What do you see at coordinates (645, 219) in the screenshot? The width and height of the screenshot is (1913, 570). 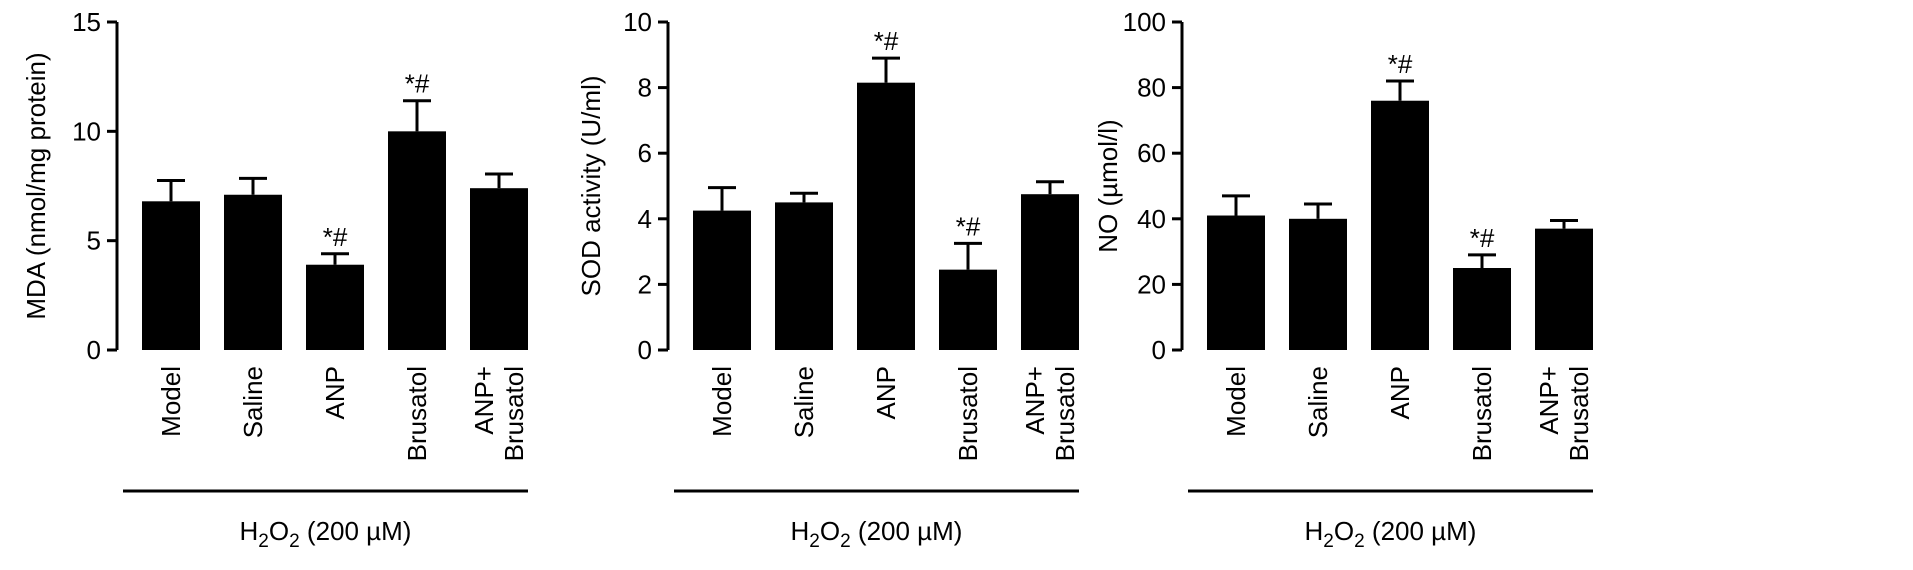 I see `y-tick-label: 4` at bounding box center [645, 219].